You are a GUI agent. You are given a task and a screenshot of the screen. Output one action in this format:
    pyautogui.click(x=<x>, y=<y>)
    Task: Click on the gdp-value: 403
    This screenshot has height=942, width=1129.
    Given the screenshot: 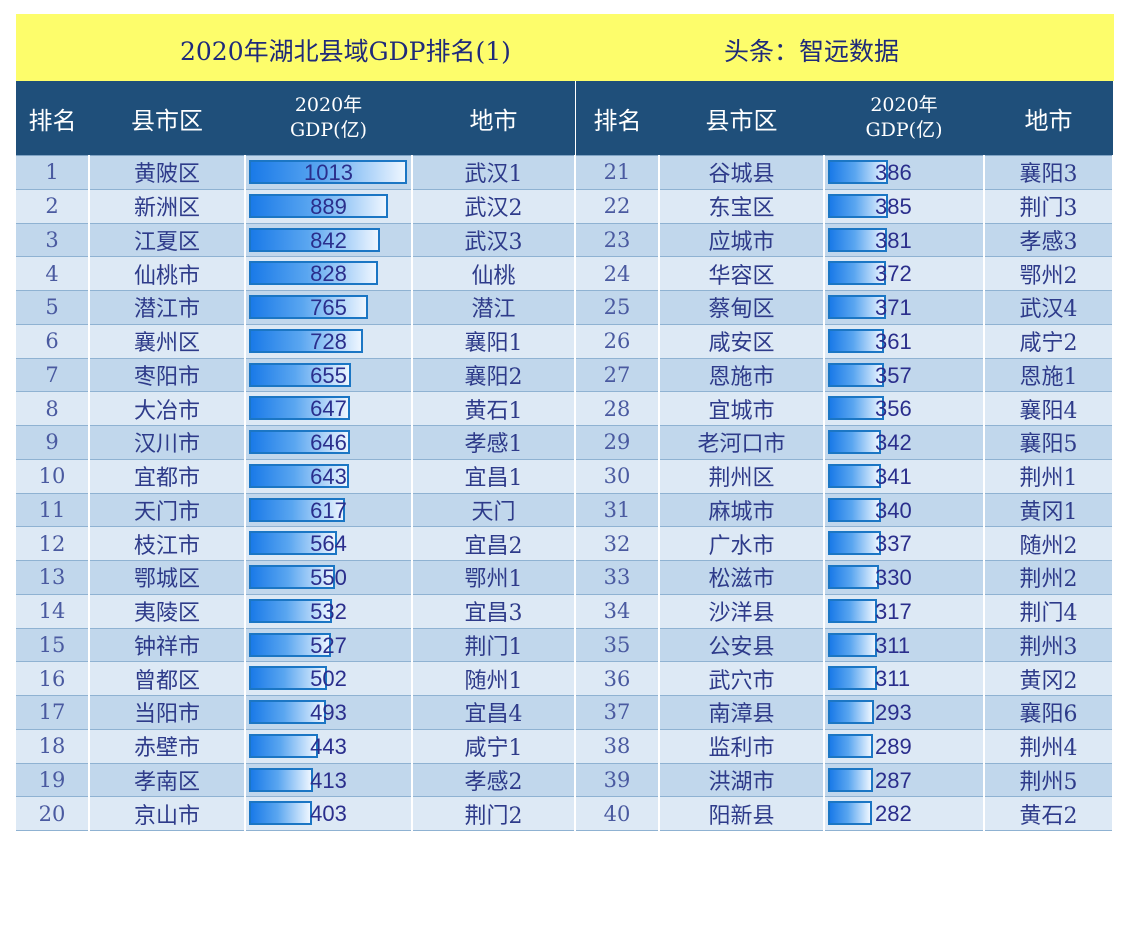 What is the action you would take?
    pyautogui.click(x=328, y=814)
    